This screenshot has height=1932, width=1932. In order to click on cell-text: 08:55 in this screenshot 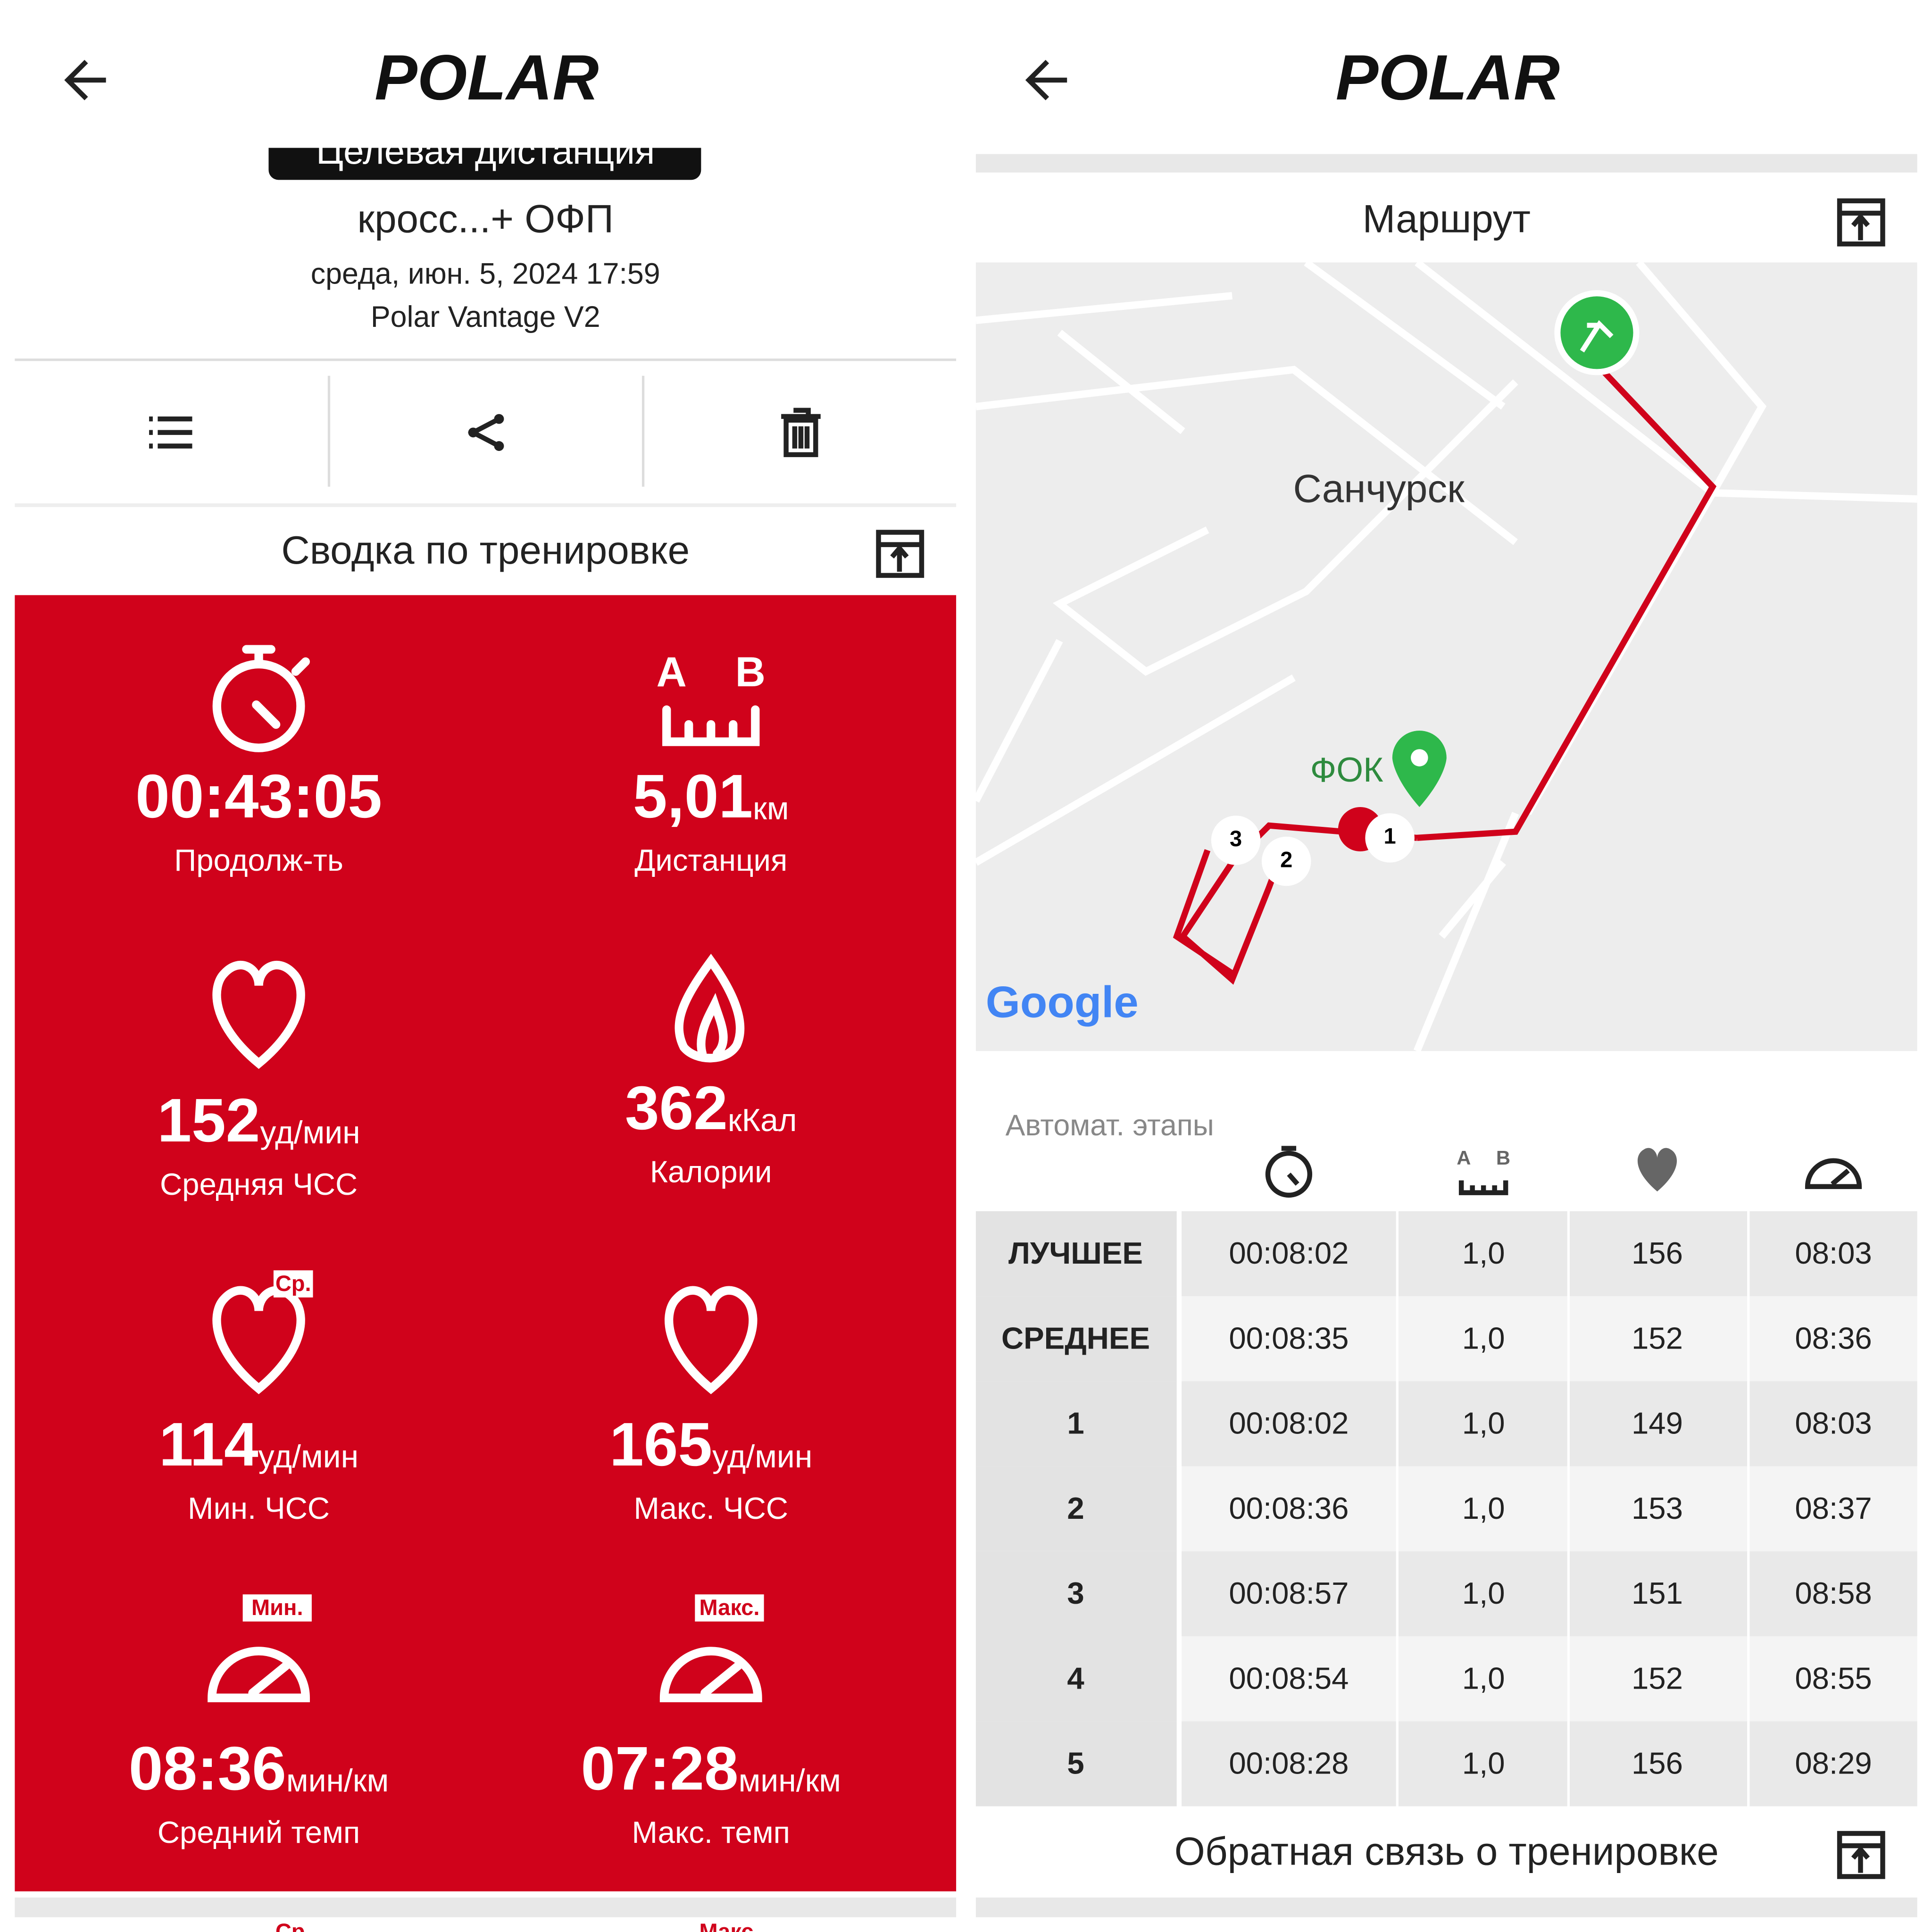, I will do `click(1834, 1678)`.